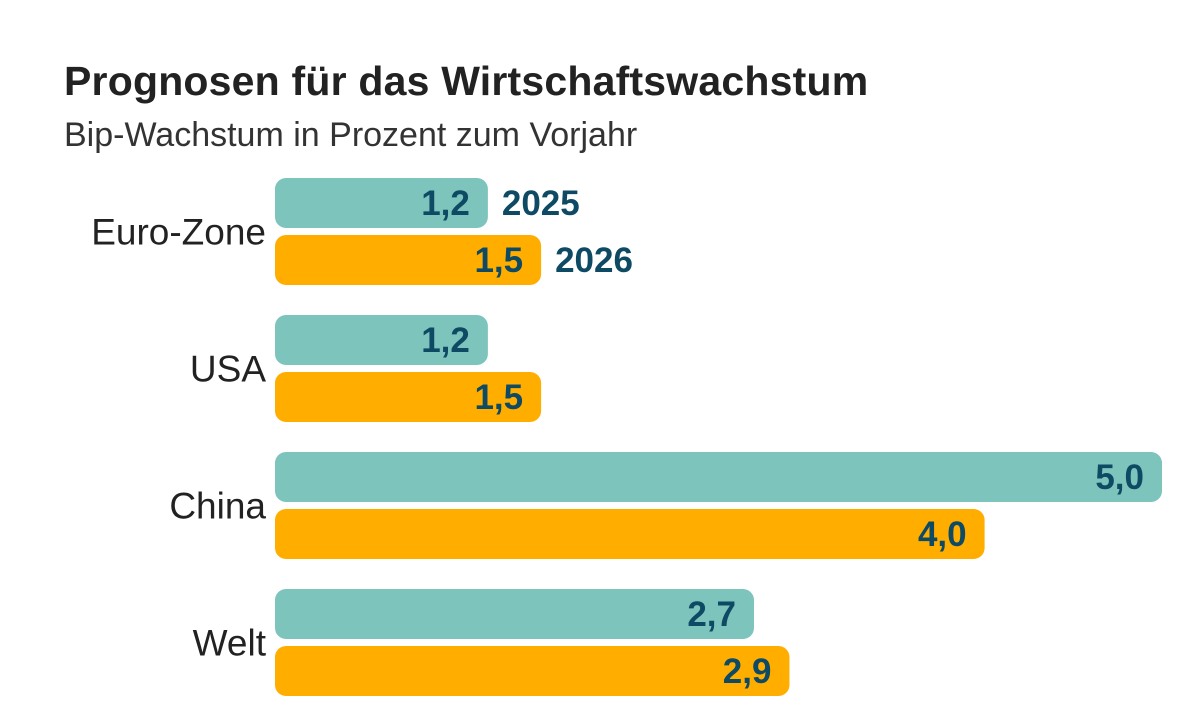  I want to click on value-label: 4,0, so click(942, 534).